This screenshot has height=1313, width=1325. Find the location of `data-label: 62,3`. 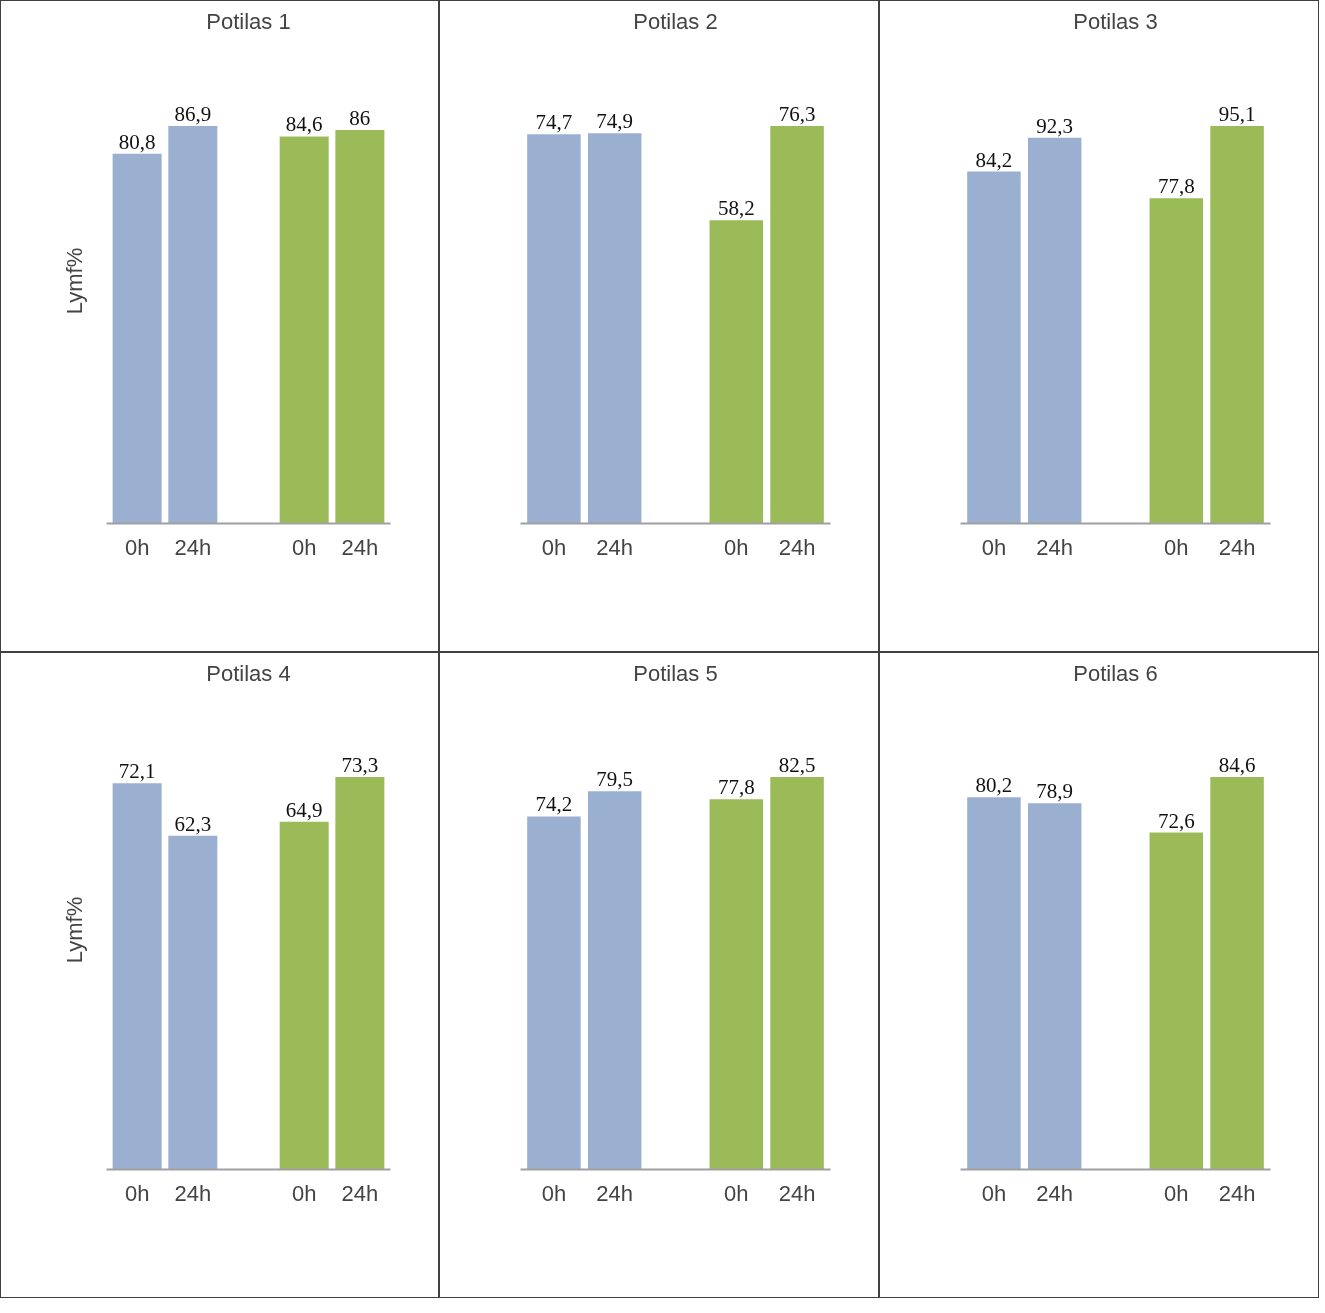

data-label: 62,3 is located at coordinates (193, 823).